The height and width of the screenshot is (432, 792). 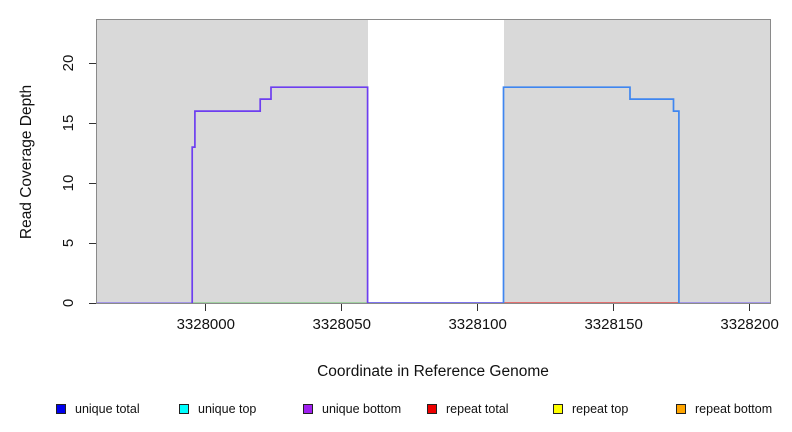 What do you see at coordinates (477, 324) in the screenshot?
I see `x-tick-label: 3328100` at bounding box center [477, 324].